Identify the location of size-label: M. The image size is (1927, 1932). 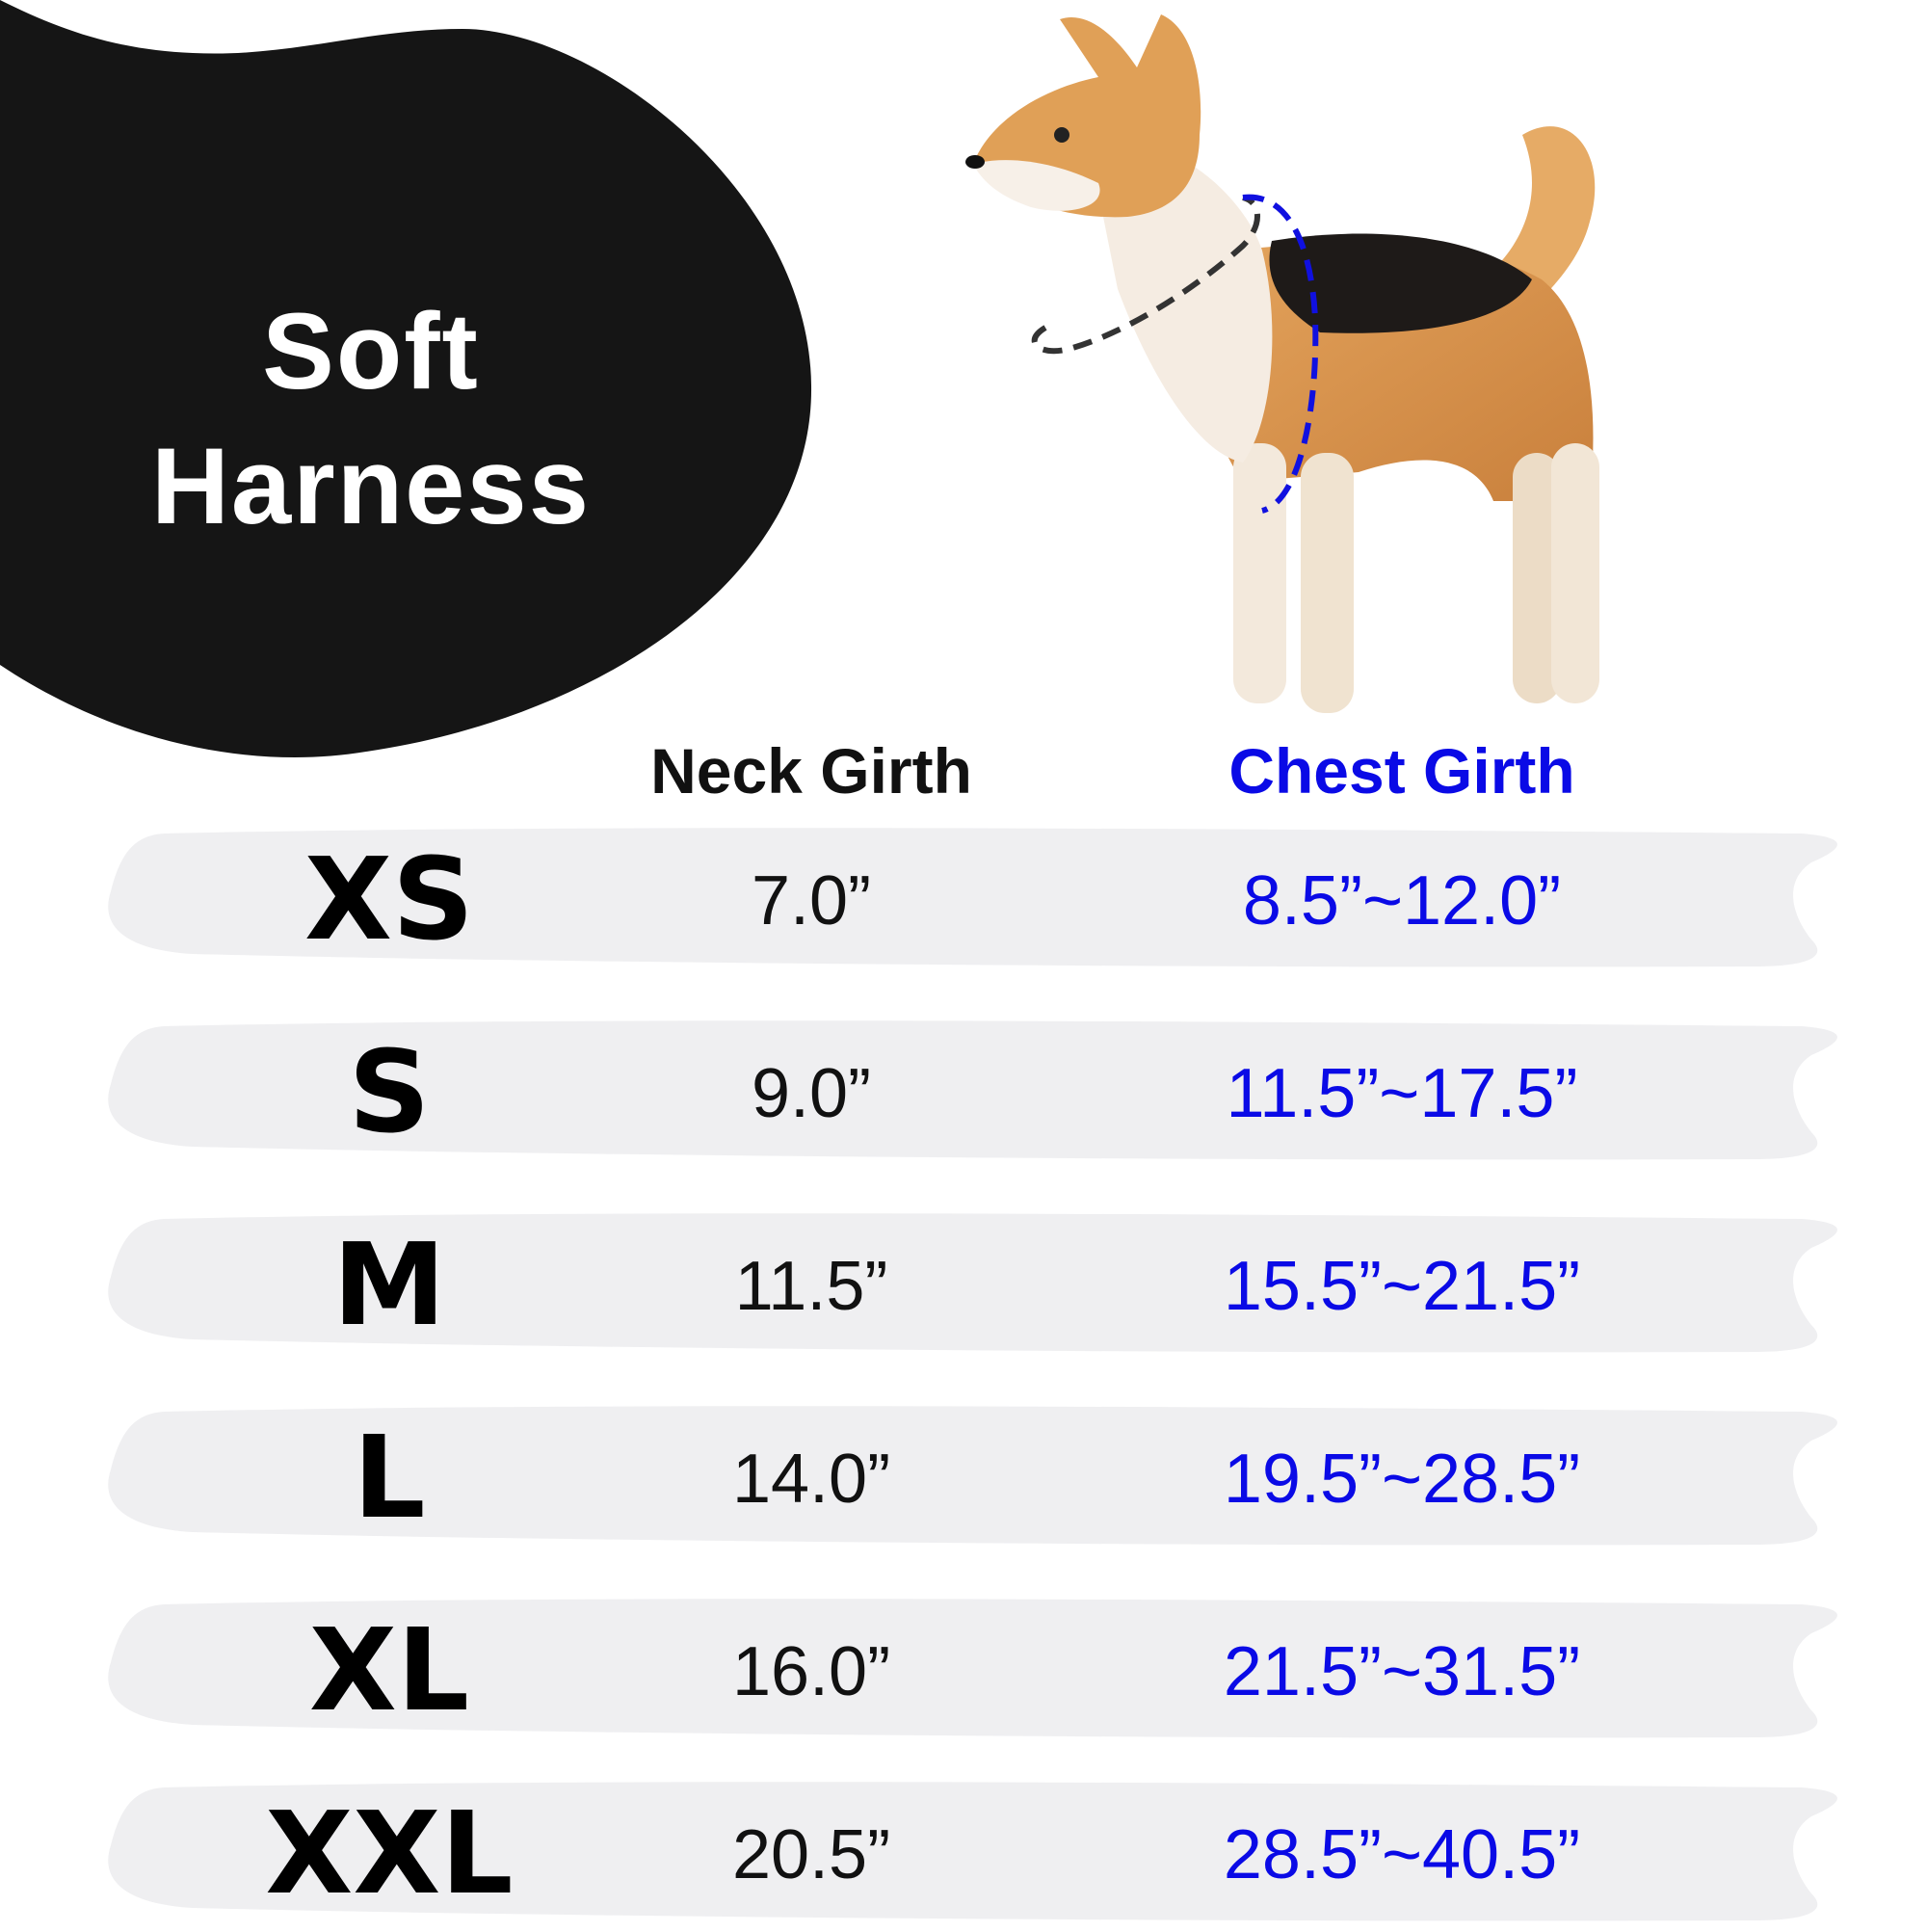
(389, 1284).